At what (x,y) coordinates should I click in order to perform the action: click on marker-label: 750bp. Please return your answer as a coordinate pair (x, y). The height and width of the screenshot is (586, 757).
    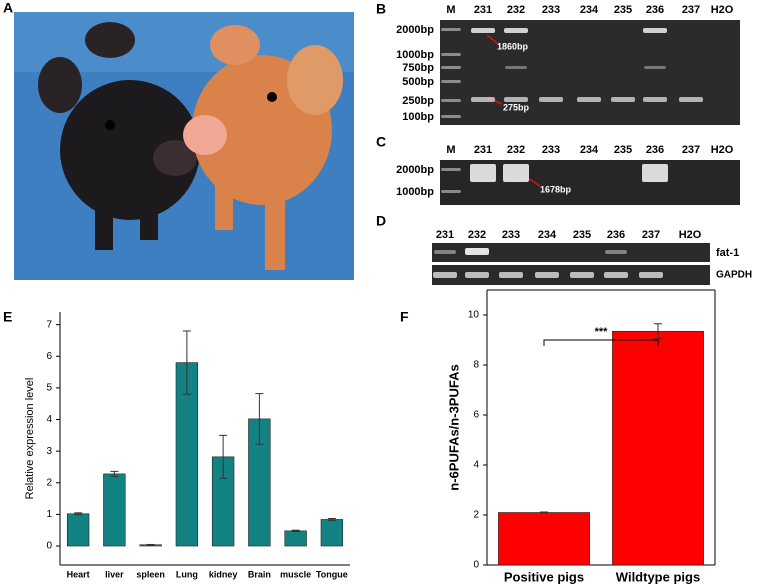
    Looking at the image, I should click on (418, 68).